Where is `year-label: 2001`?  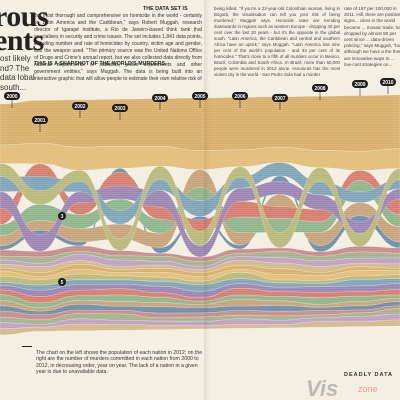 year-label: 2001 is located at coordinates (40, 124).